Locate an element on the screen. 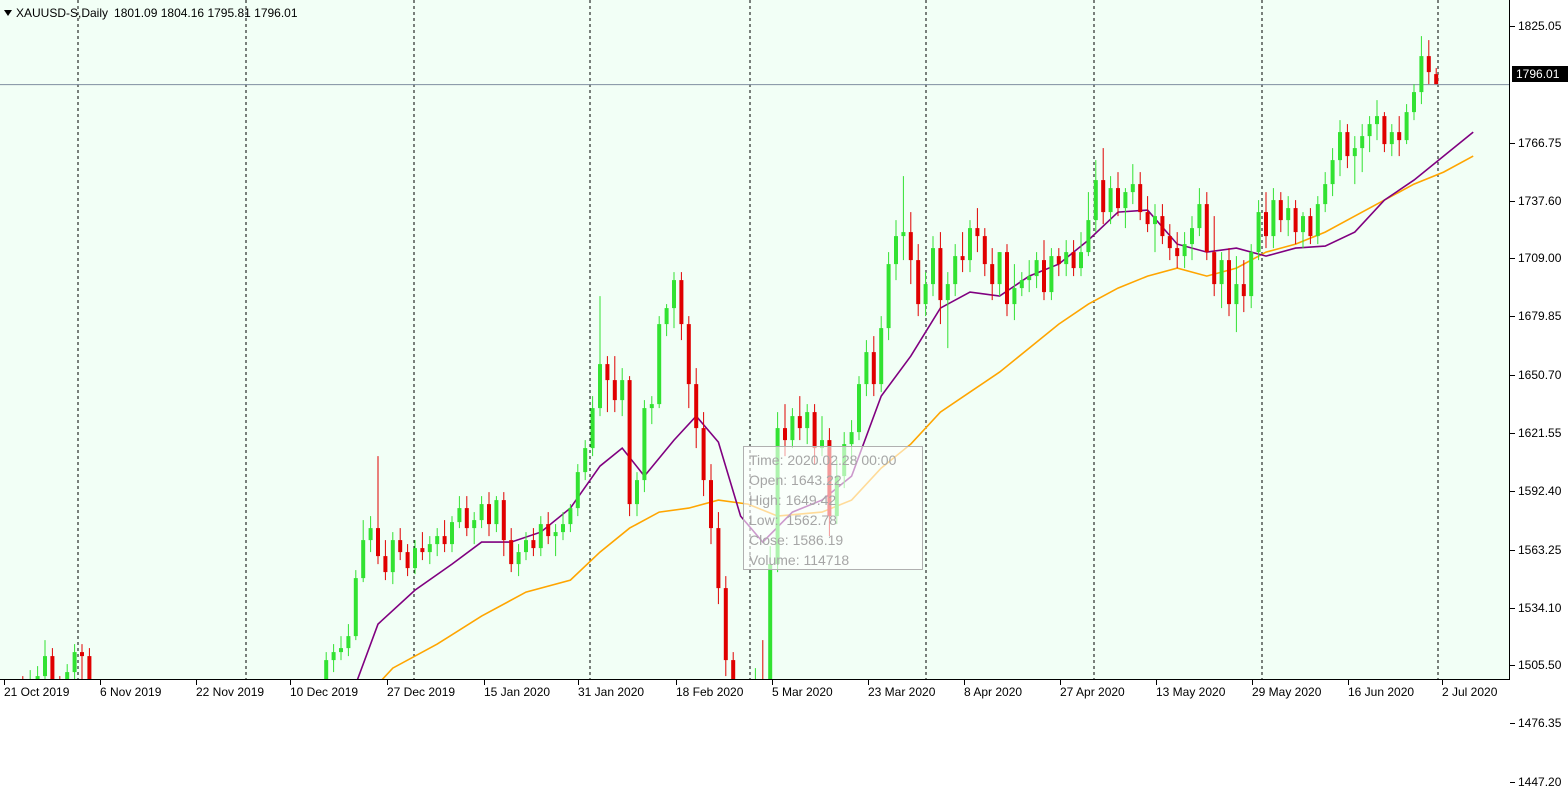 This screenshot has width=1568, height=789. date-axis-label: 16 Jun 2020 is located at coordinates (1381, 692).